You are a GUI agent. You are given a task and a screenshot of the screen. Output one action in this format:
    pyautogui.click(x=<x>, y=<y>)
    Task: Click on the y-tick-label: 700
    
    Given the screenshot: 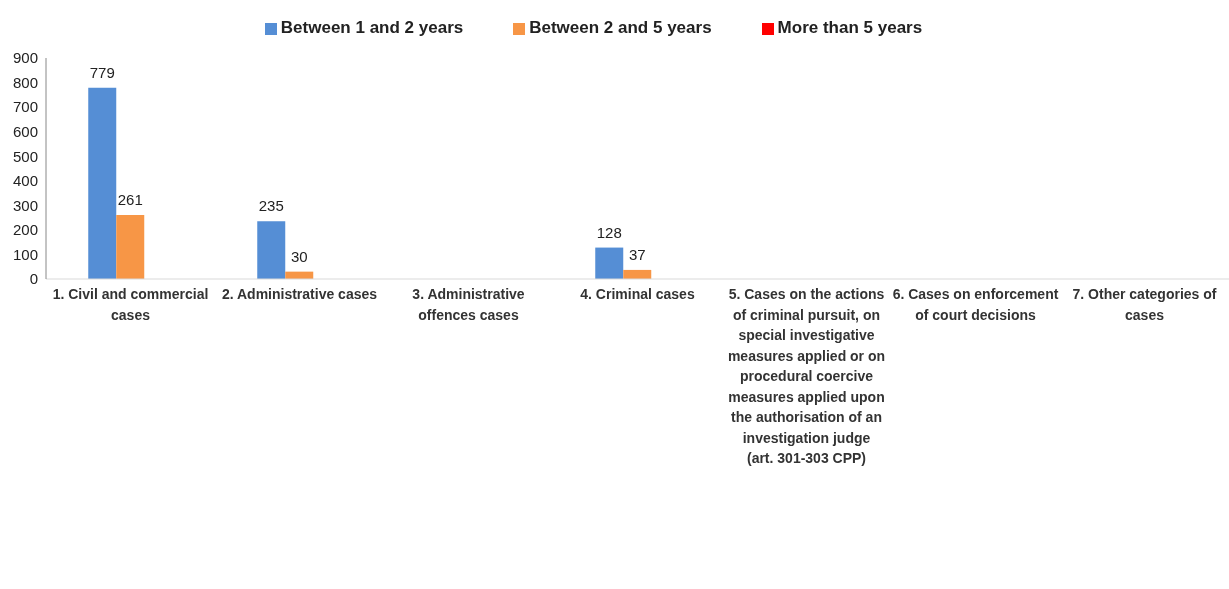 What is the action you would take?
    pyautogui.click(x=25, y=107)
    